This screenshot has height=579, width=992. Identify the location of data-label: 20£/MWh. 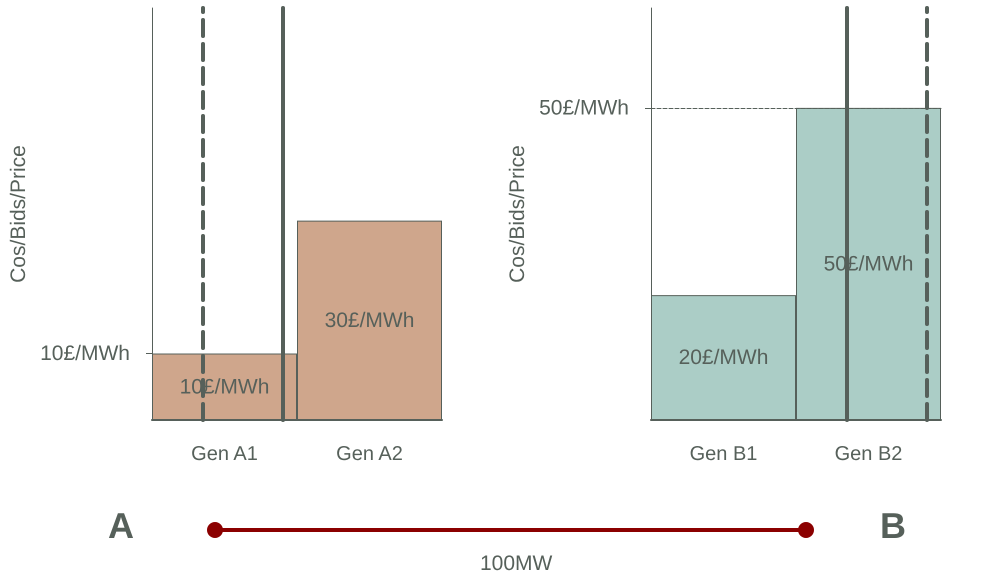
(723, 358).